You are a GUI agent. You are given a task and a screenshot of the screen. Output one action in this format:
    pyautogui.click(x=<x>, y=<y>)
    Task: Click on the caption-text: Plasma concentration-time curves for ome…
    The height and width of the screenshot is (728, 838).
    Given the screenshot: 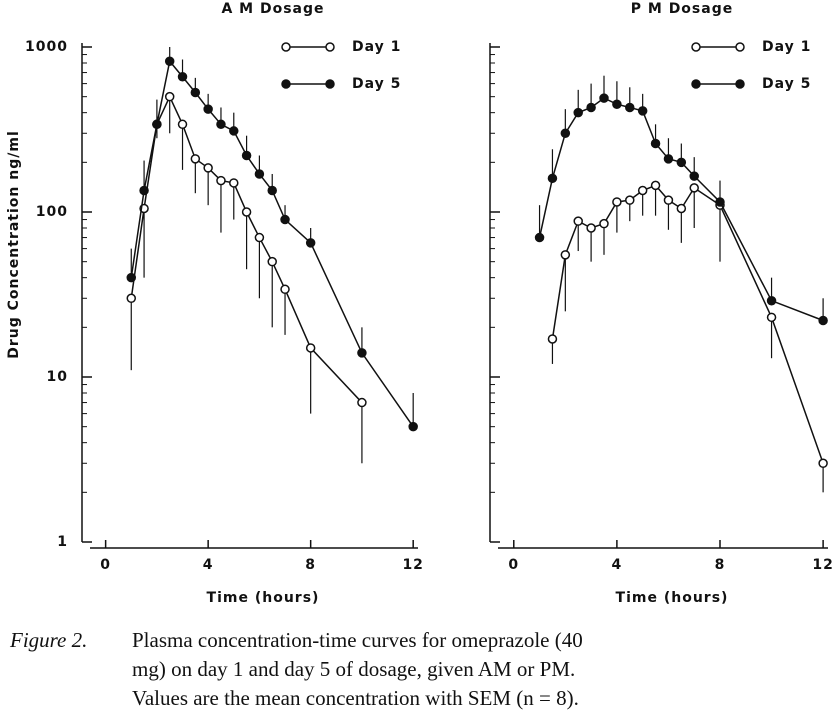 What is the action you would take?
    pyautogui.click(x=357, y=640)
    